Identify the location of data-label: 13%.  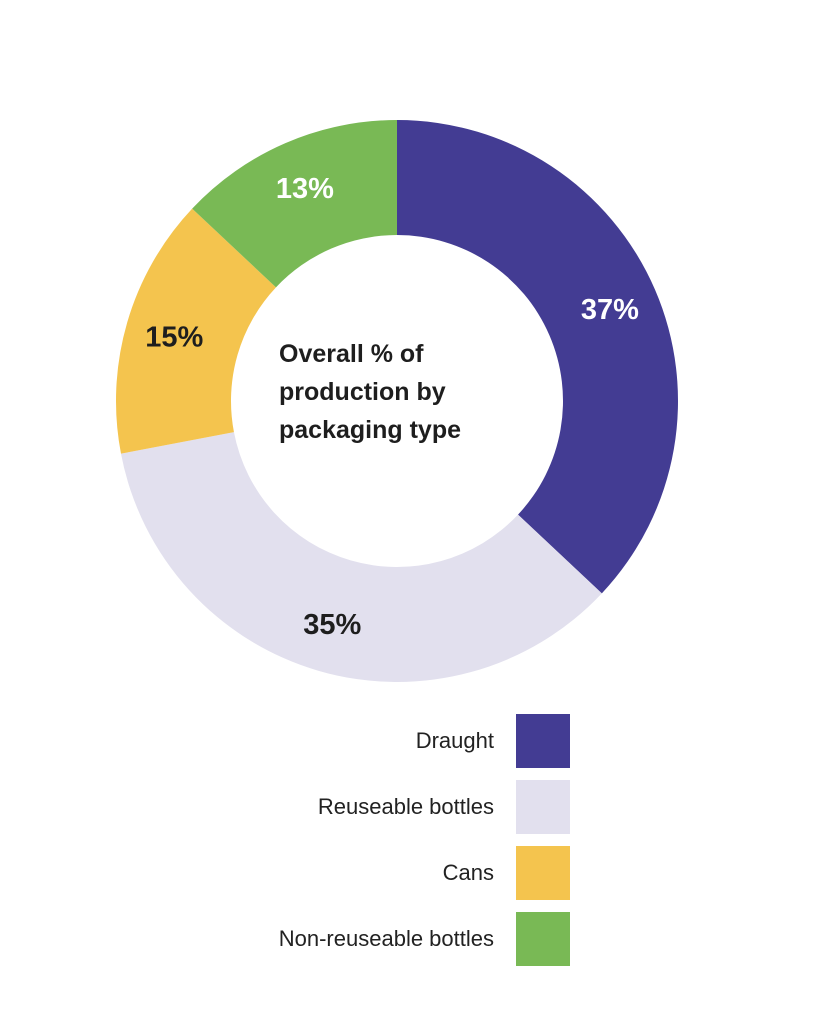
(305, 189).